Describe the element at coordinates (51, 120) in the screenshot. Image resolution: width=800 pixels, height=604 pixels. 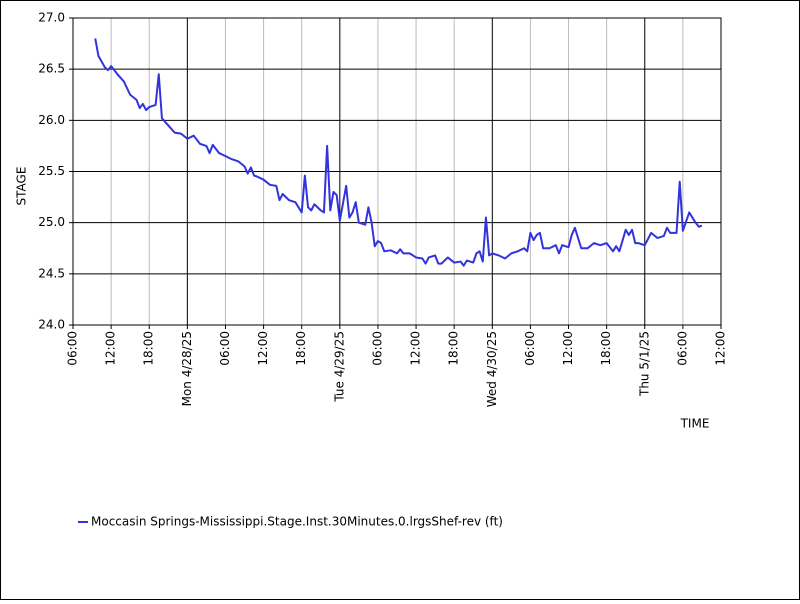
I see `y-tick-label: 26.0` at that location.